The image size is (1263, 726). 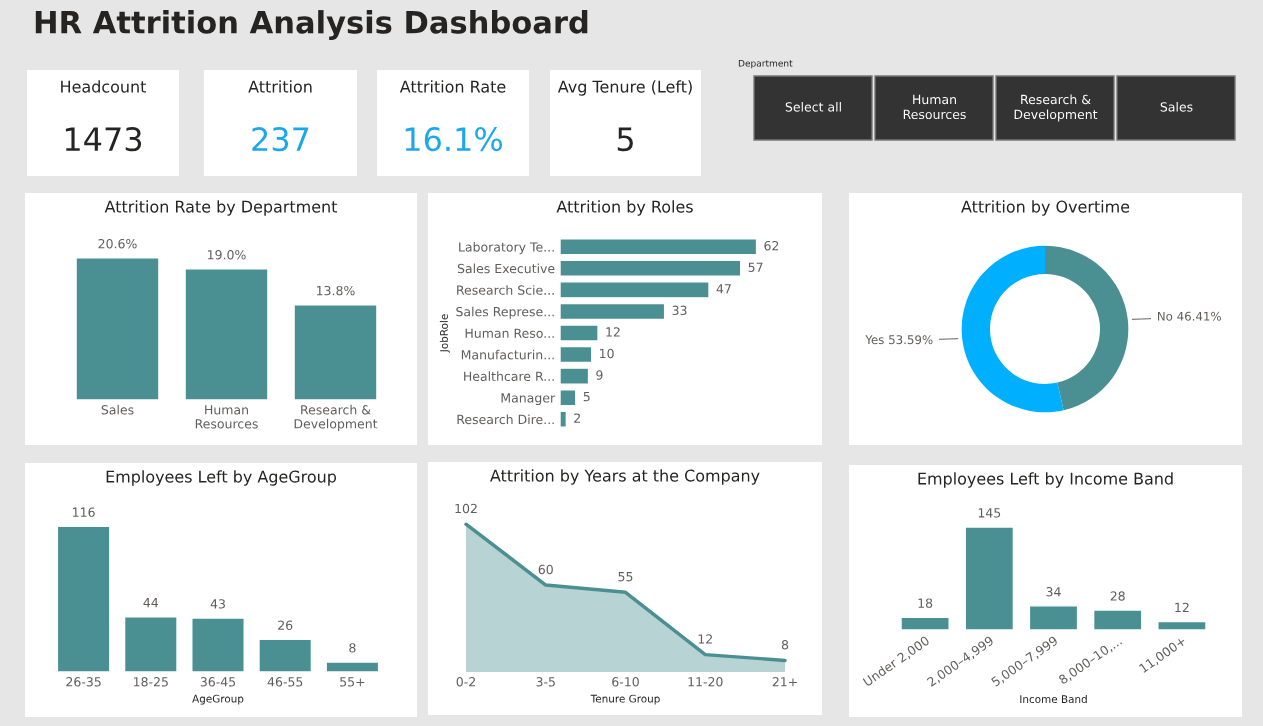 What do you see at coordinates (625, 699) in the screenshot?
I see `x-axis-title: Tenure Group` at bounding box center [625, 699].